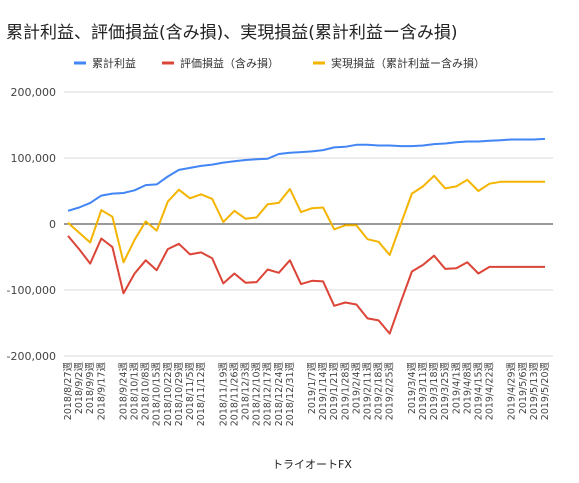 Image resolution: width=579 pixels, height=483 pixels. What do you see at coordinates (52, 224) in the screenshot?
I see `y-tick-label: 0` at bounding box center [52, 224].